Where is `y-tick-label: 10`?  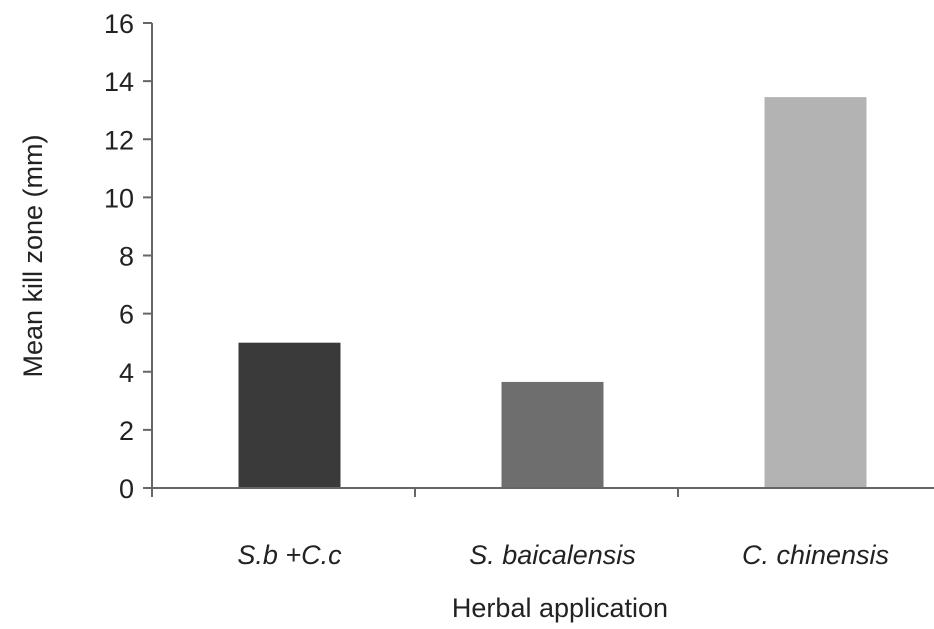 y-tick-label: 10 is located at coordinates (119, 198).